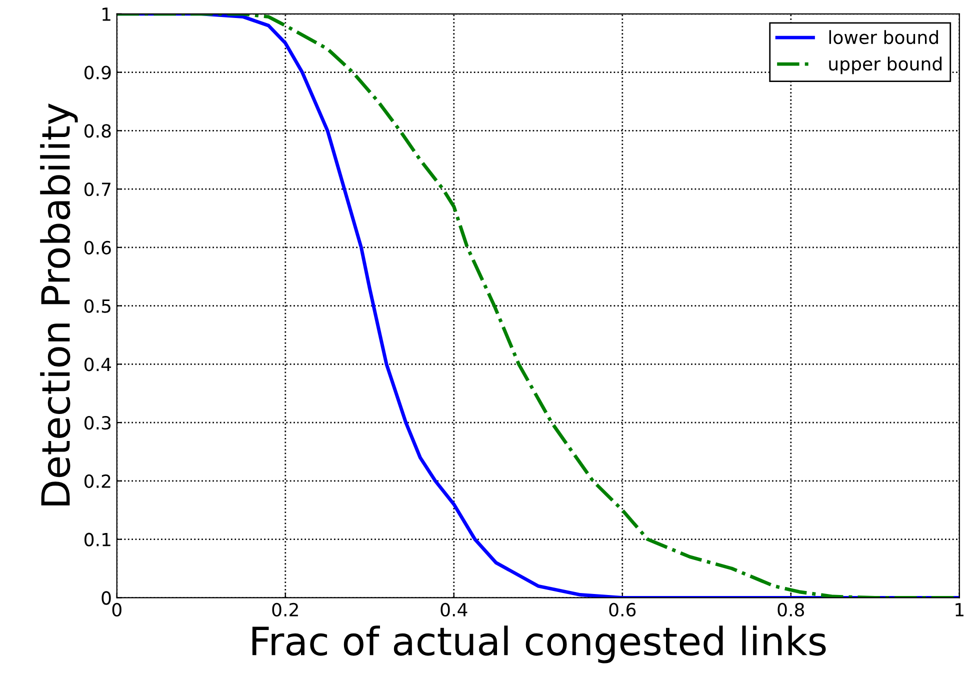 Image resolution: width=974 pixels, height=695 pixels. What do you see at coordinates (117, 609) in the screenshot?
I see `x-tick-label: 0` at bounding box center [117, 609].